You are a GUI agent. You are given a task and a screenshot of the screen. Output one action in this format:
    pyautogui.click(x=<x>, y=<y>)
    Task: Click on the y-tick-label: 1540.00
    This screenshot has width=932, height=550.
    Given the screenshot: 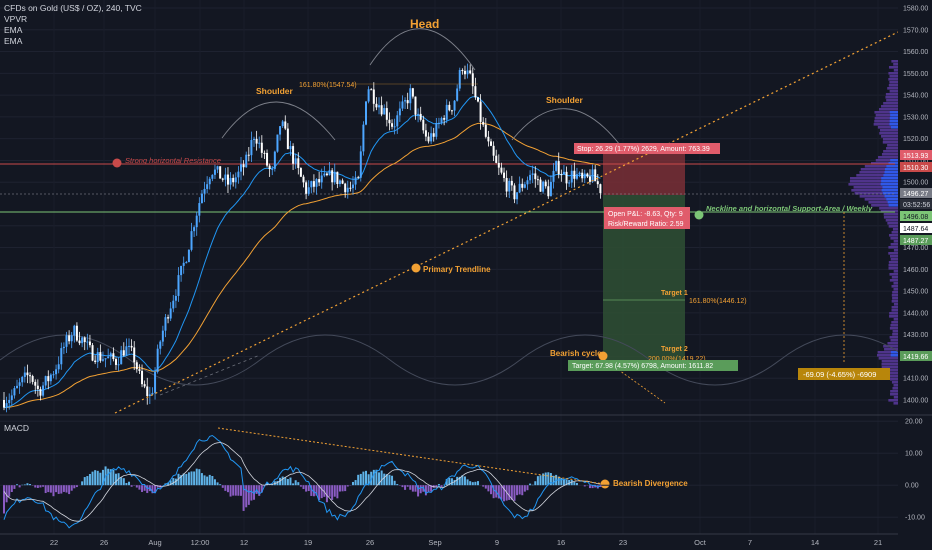 What is the action you would take?
    pyautogui.click(x=915, y=96)
    